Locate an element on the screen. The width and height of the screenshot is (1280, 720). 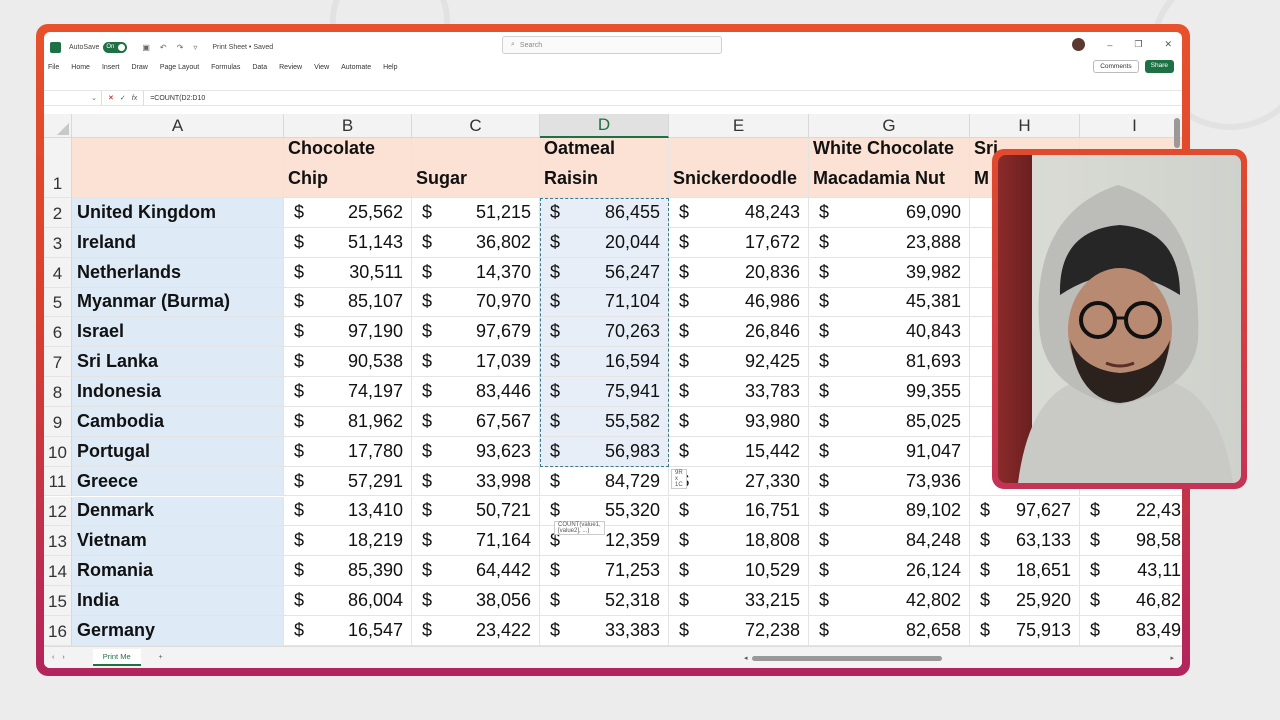
header-cell-g1: White Chocolate Macadamia Nut is located at coordinates (889, 168).